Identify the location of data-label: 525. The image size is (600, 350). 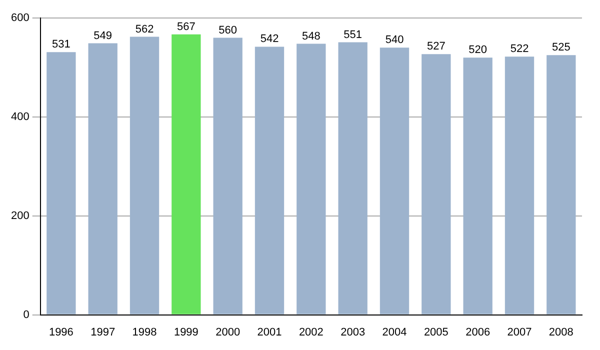
(561, 48).